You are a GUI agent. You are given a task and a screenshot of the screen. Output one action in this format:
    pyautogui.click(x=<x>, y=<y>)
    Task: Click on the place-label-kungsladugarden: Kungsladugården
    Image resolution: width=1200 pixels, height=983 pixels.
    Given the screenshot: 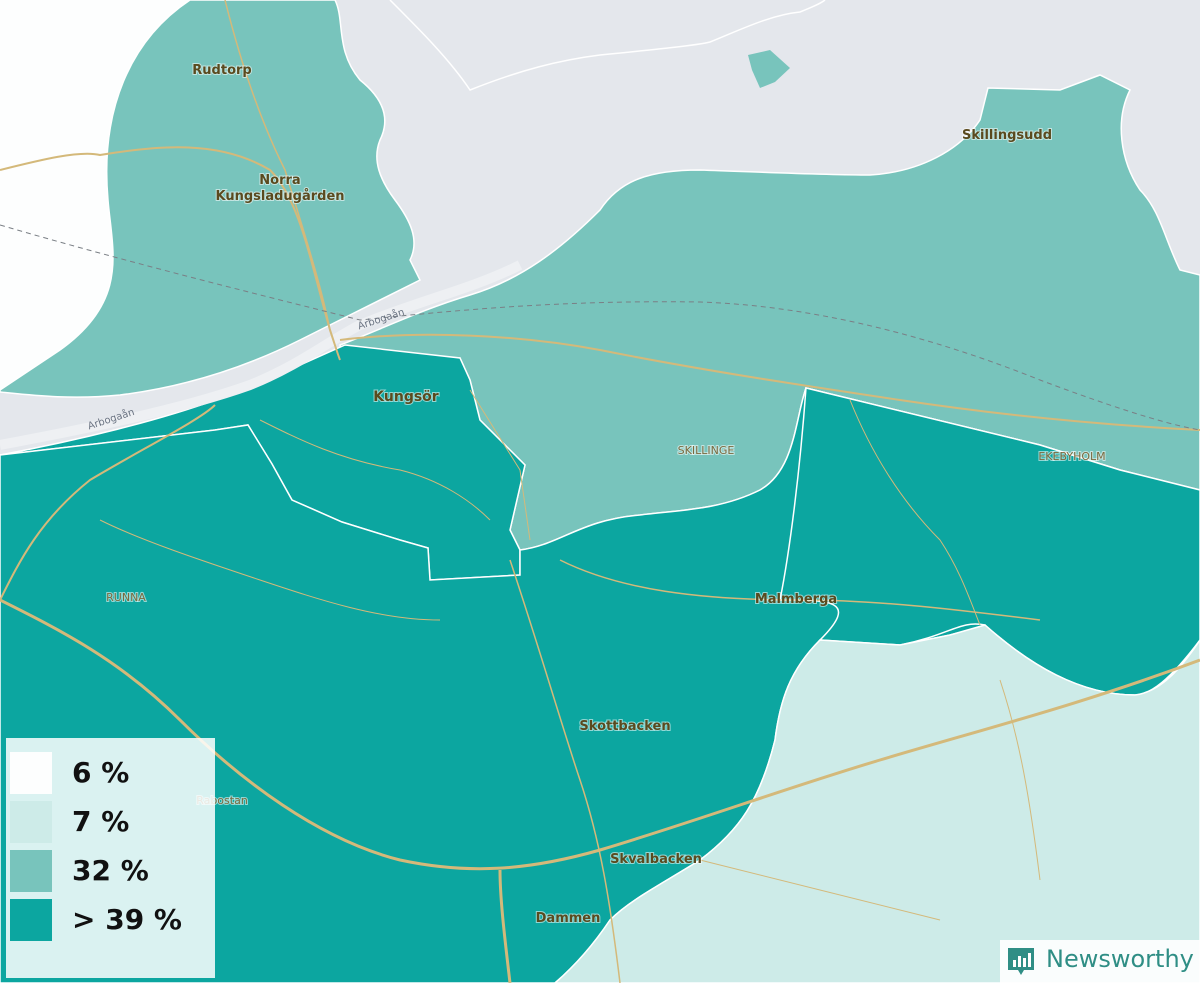 What is the action you would take?
    pyautogui.click(x=279, y=196)
    